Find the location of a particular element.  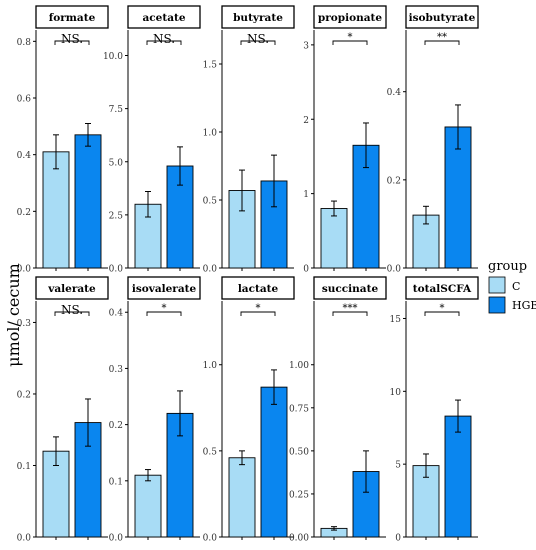

panel-isovalerate: isovalerate 0.0 0.1 0.2 0.3 0.4 * is located at coordinates (155, 410).